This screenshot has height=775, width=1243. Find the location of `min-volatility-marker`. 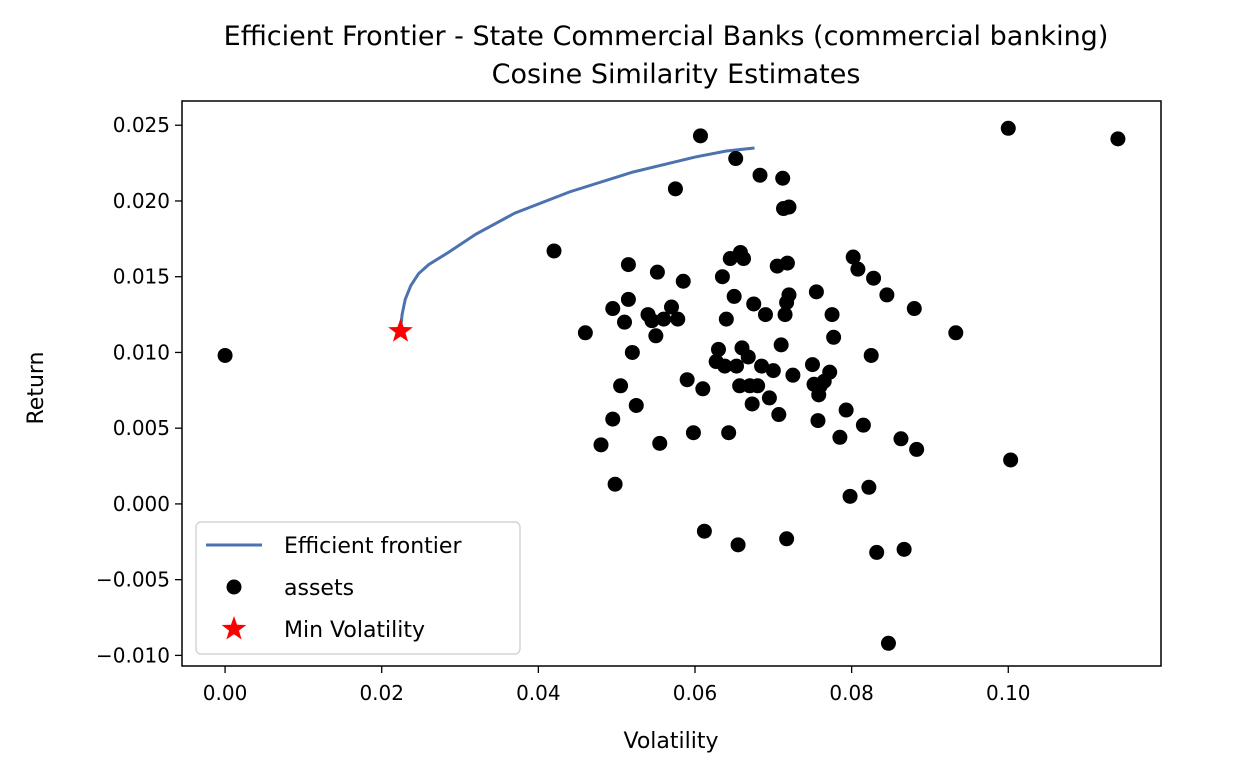

min-volatility-marker is located at coordinates (400, 330).